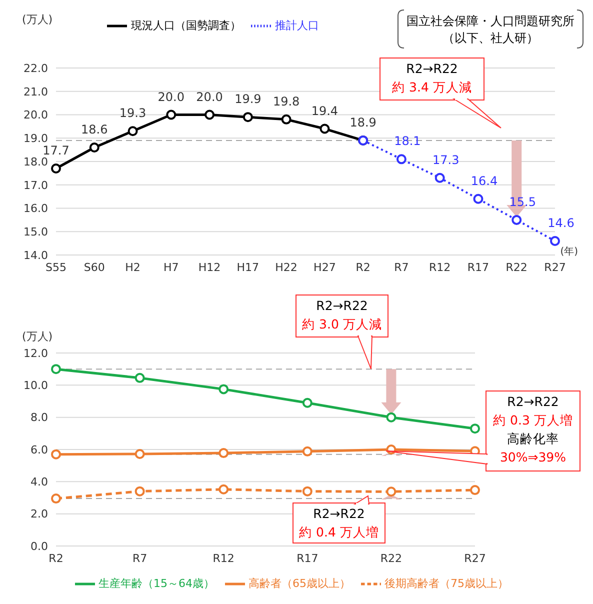 This screenshot has width=593, height=604. I want to click on x-tick-label: S55, so click(56, 267).